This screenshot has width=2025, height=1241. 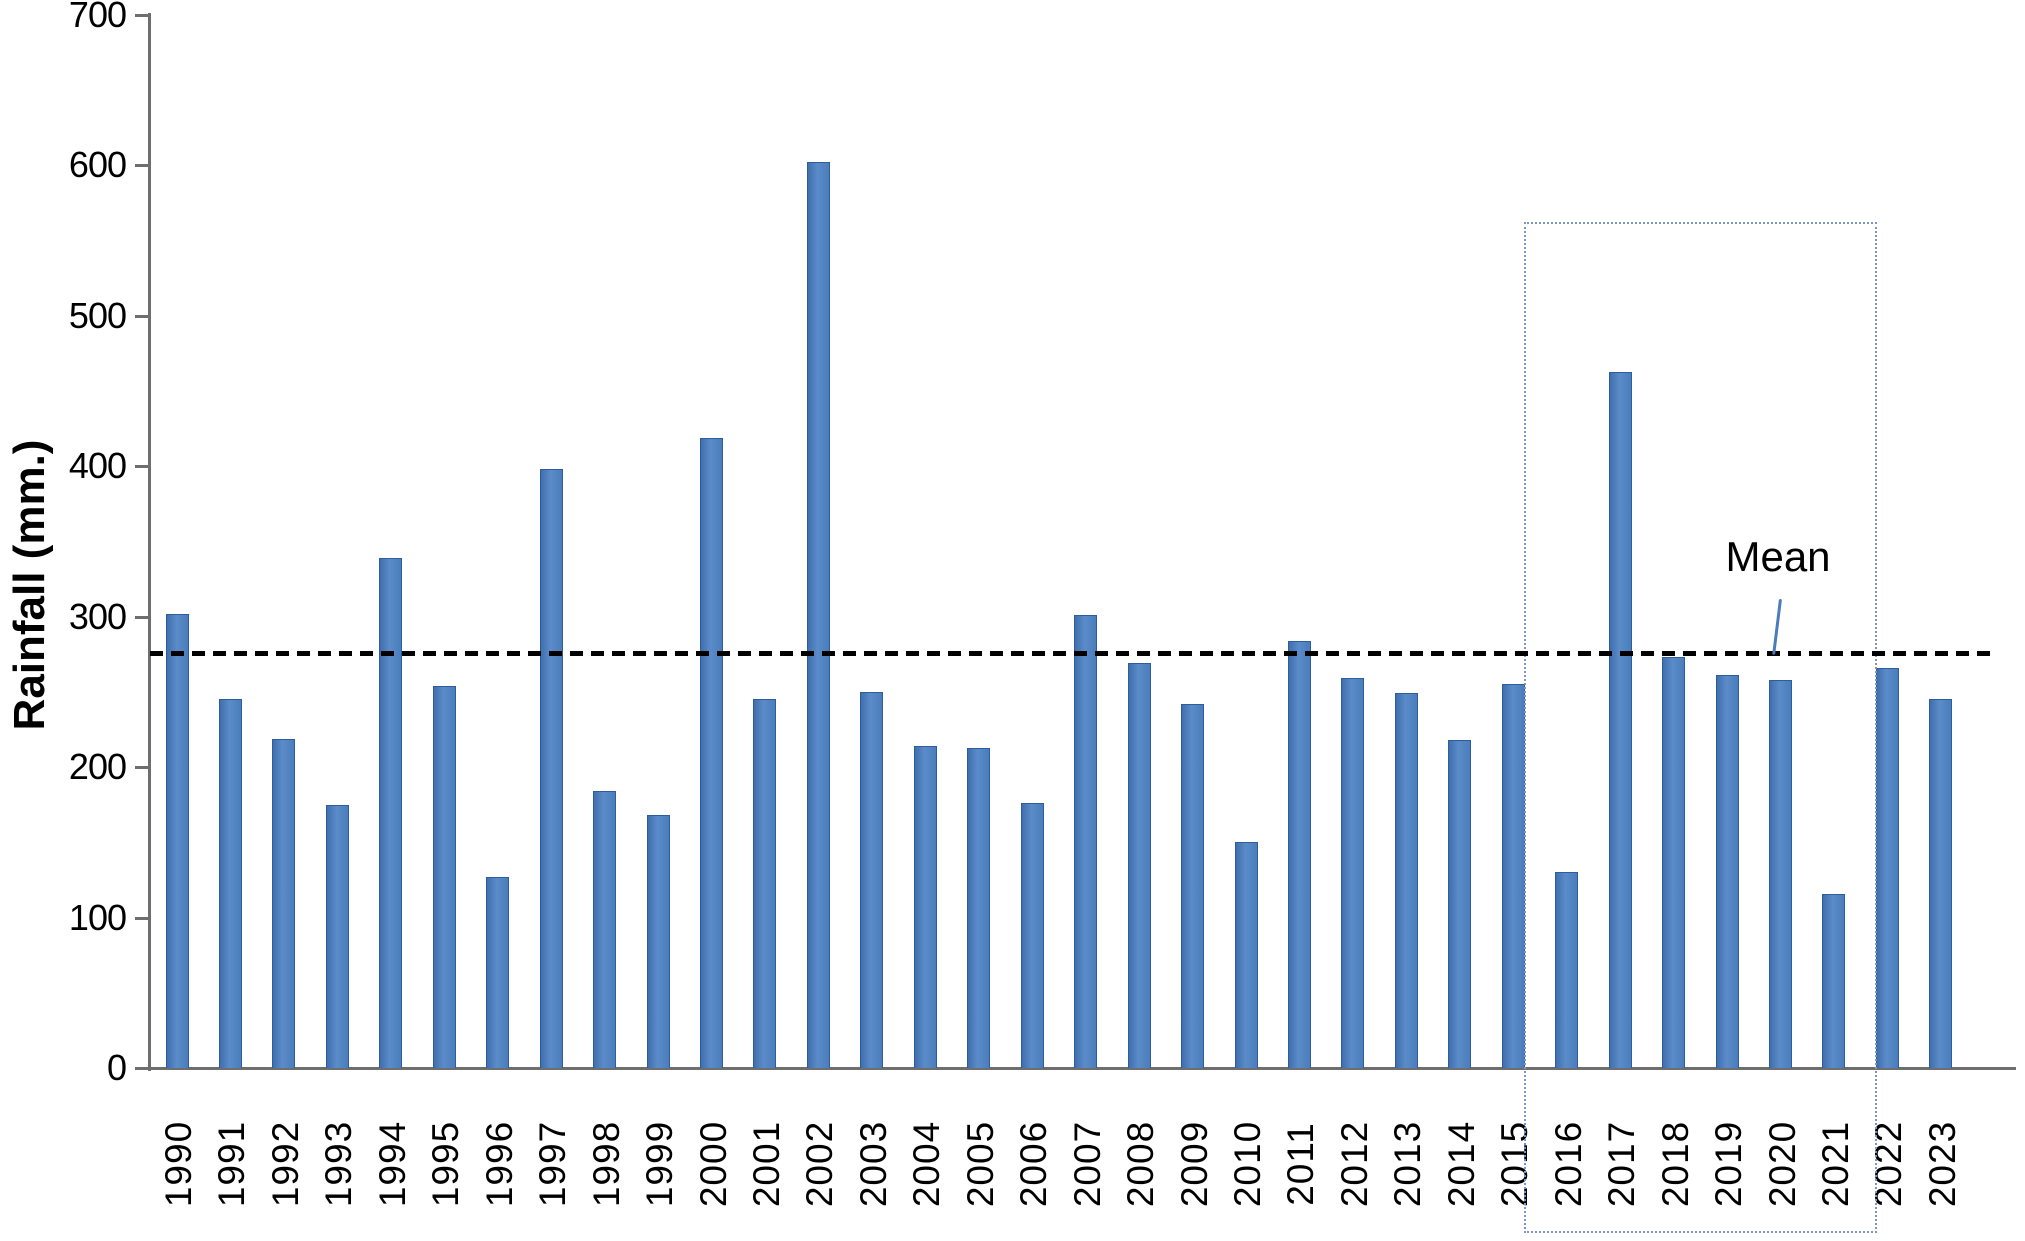 What do you see at coordinates (979, 907) in the screenshot?
I see `bar-2005` at bounding box center [979, 907].